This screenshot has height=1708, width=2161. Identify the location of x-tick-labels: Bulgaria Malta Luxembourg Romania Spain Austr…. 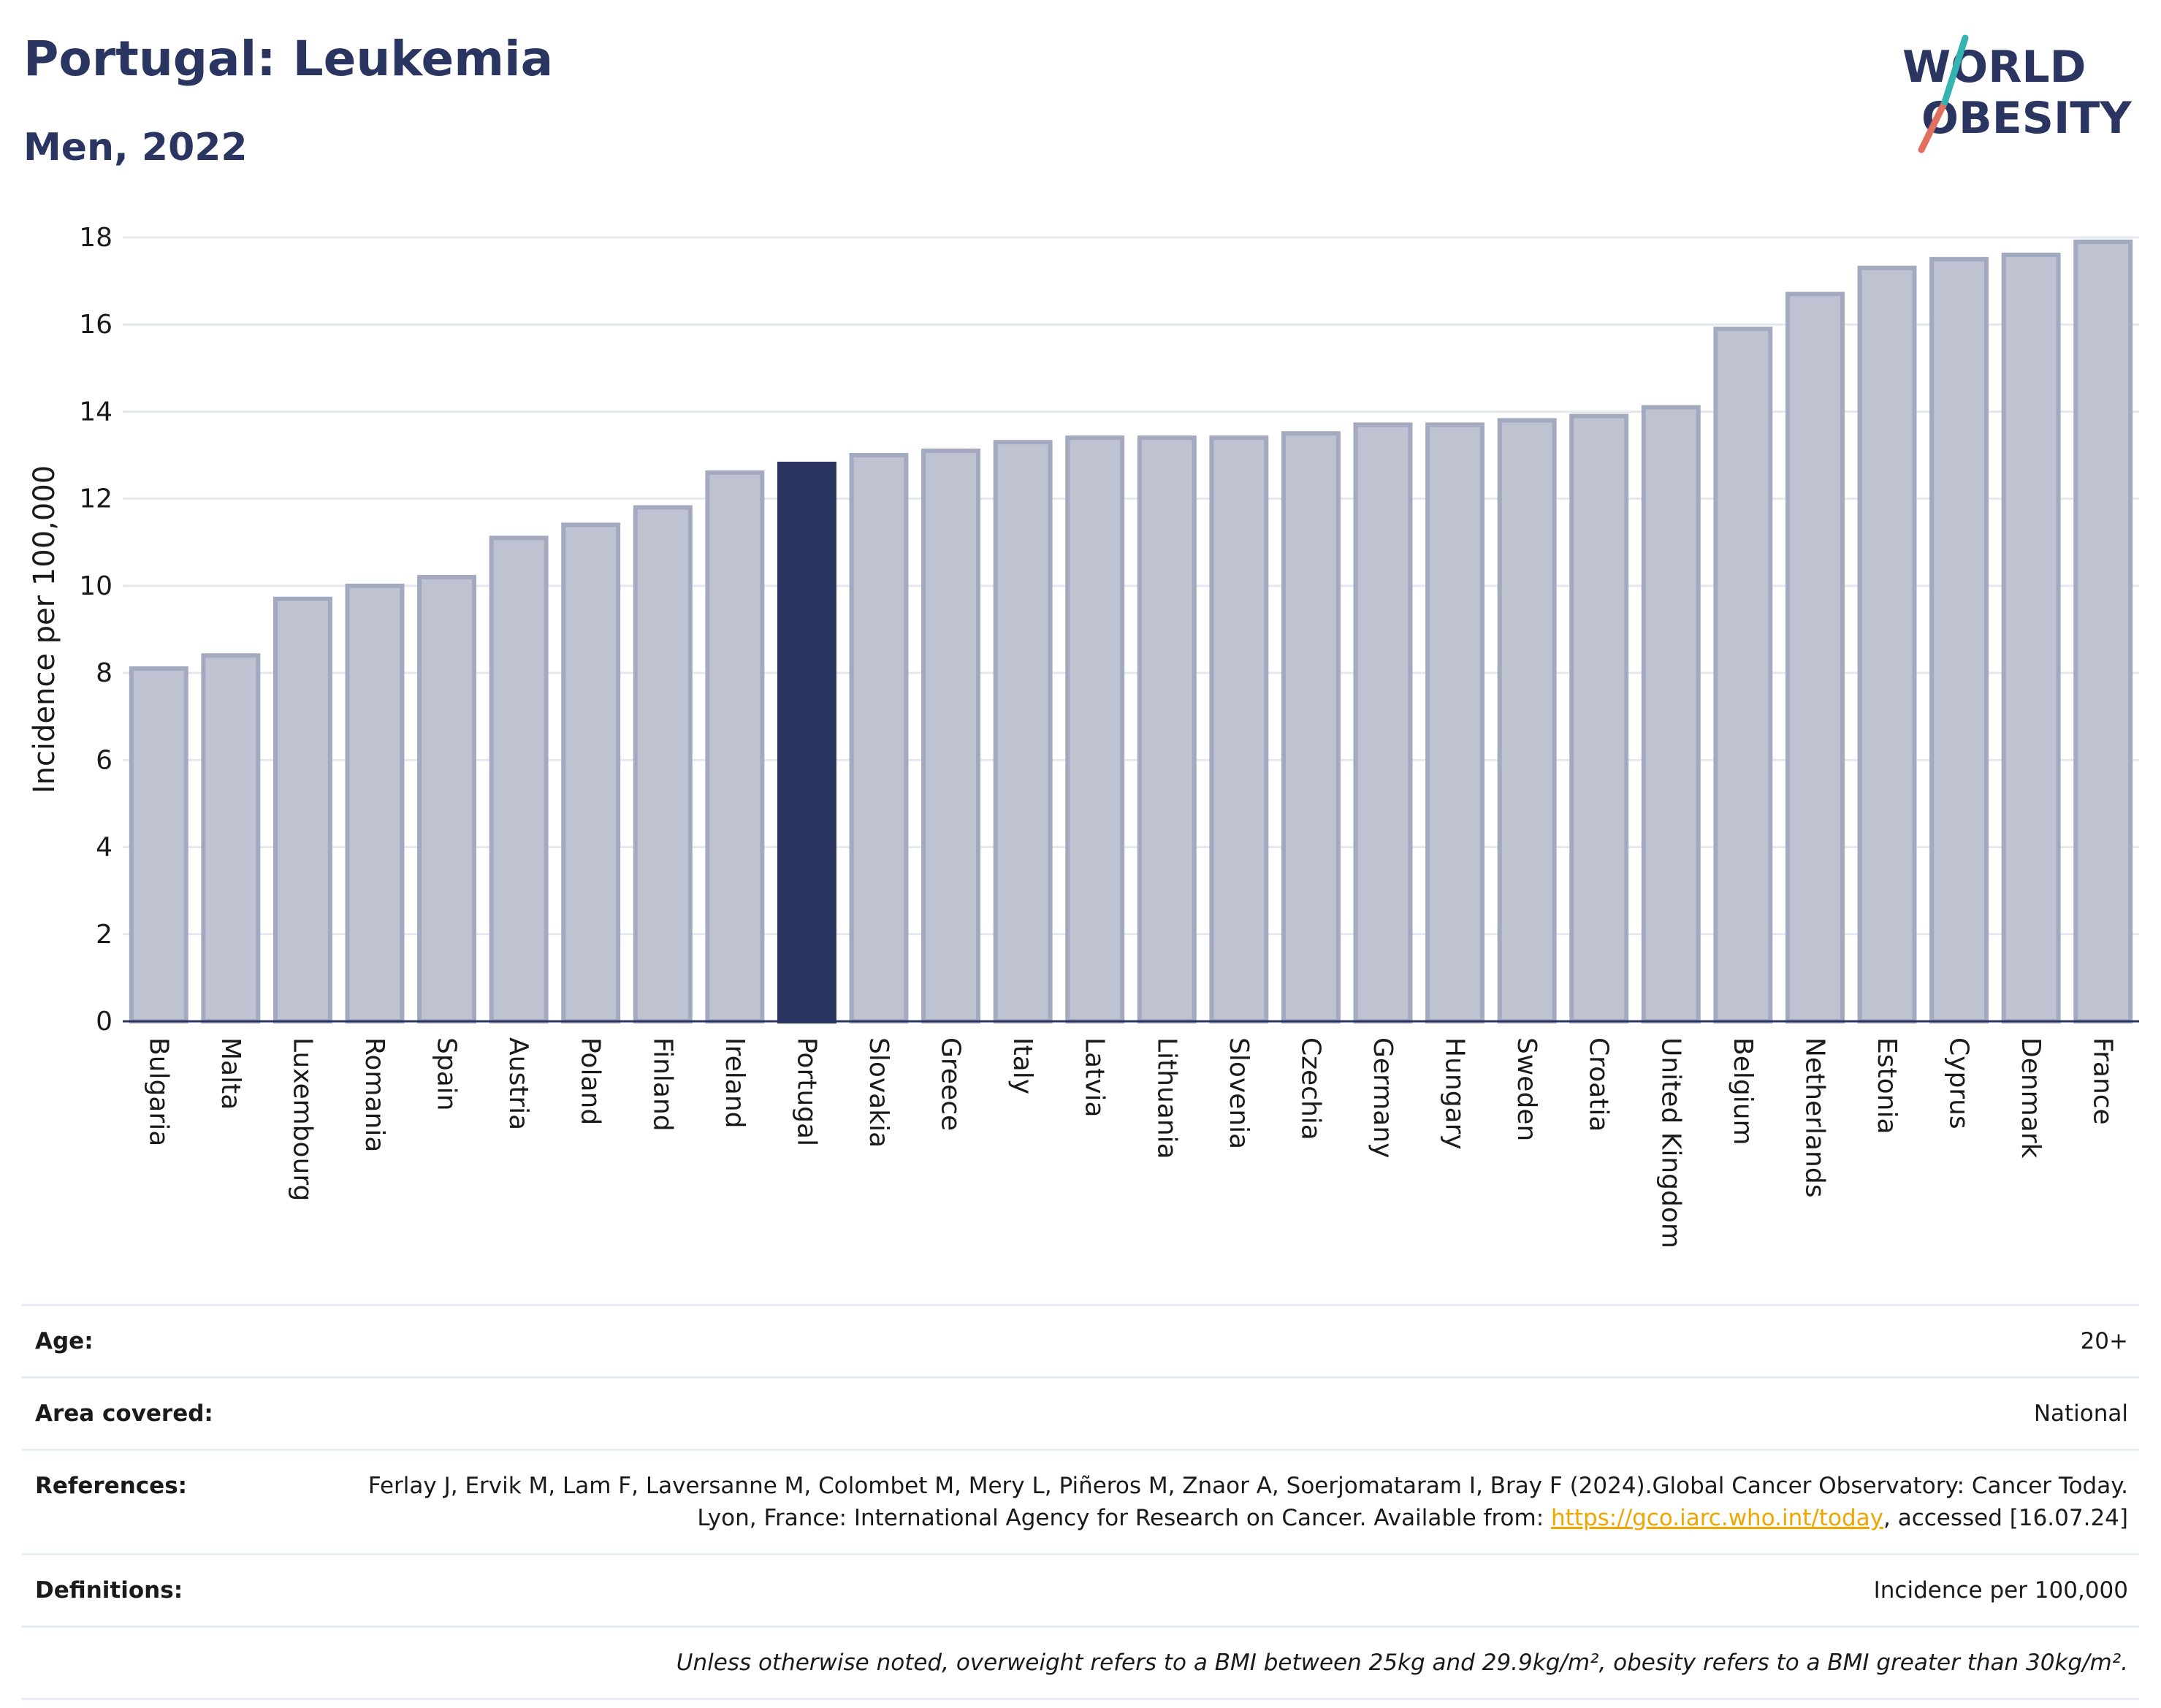
(1130, 1142).